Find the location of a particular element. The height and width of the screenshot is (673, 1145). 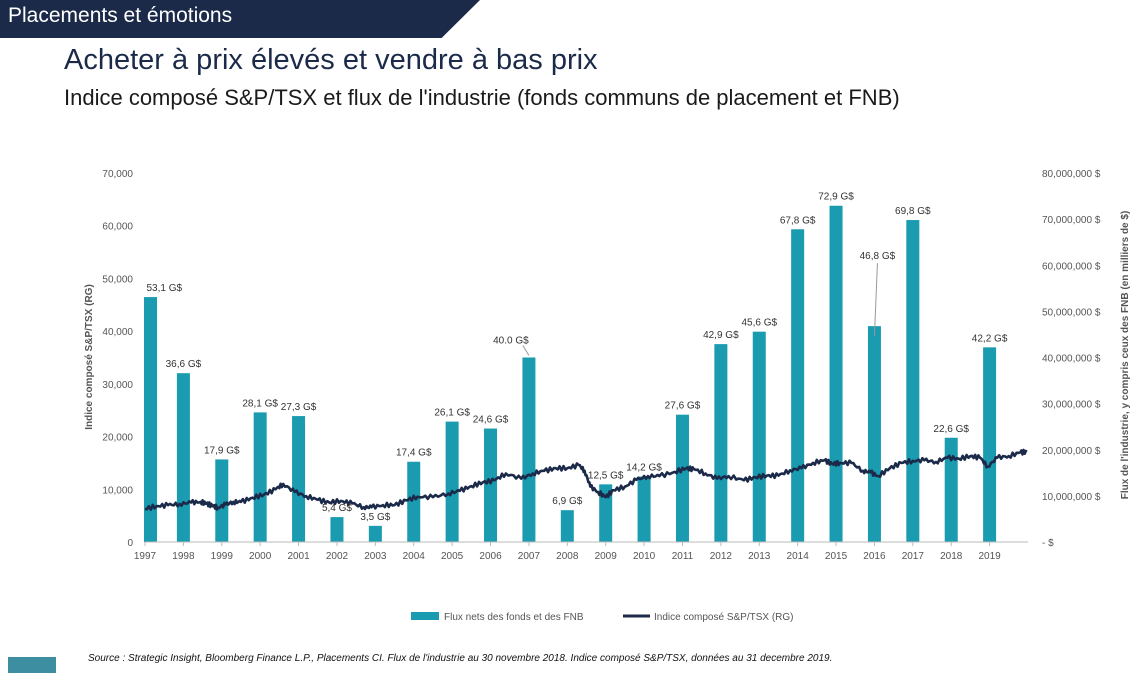

bar-value-label: 28,1 G$ is located at coordinates (260, 403).